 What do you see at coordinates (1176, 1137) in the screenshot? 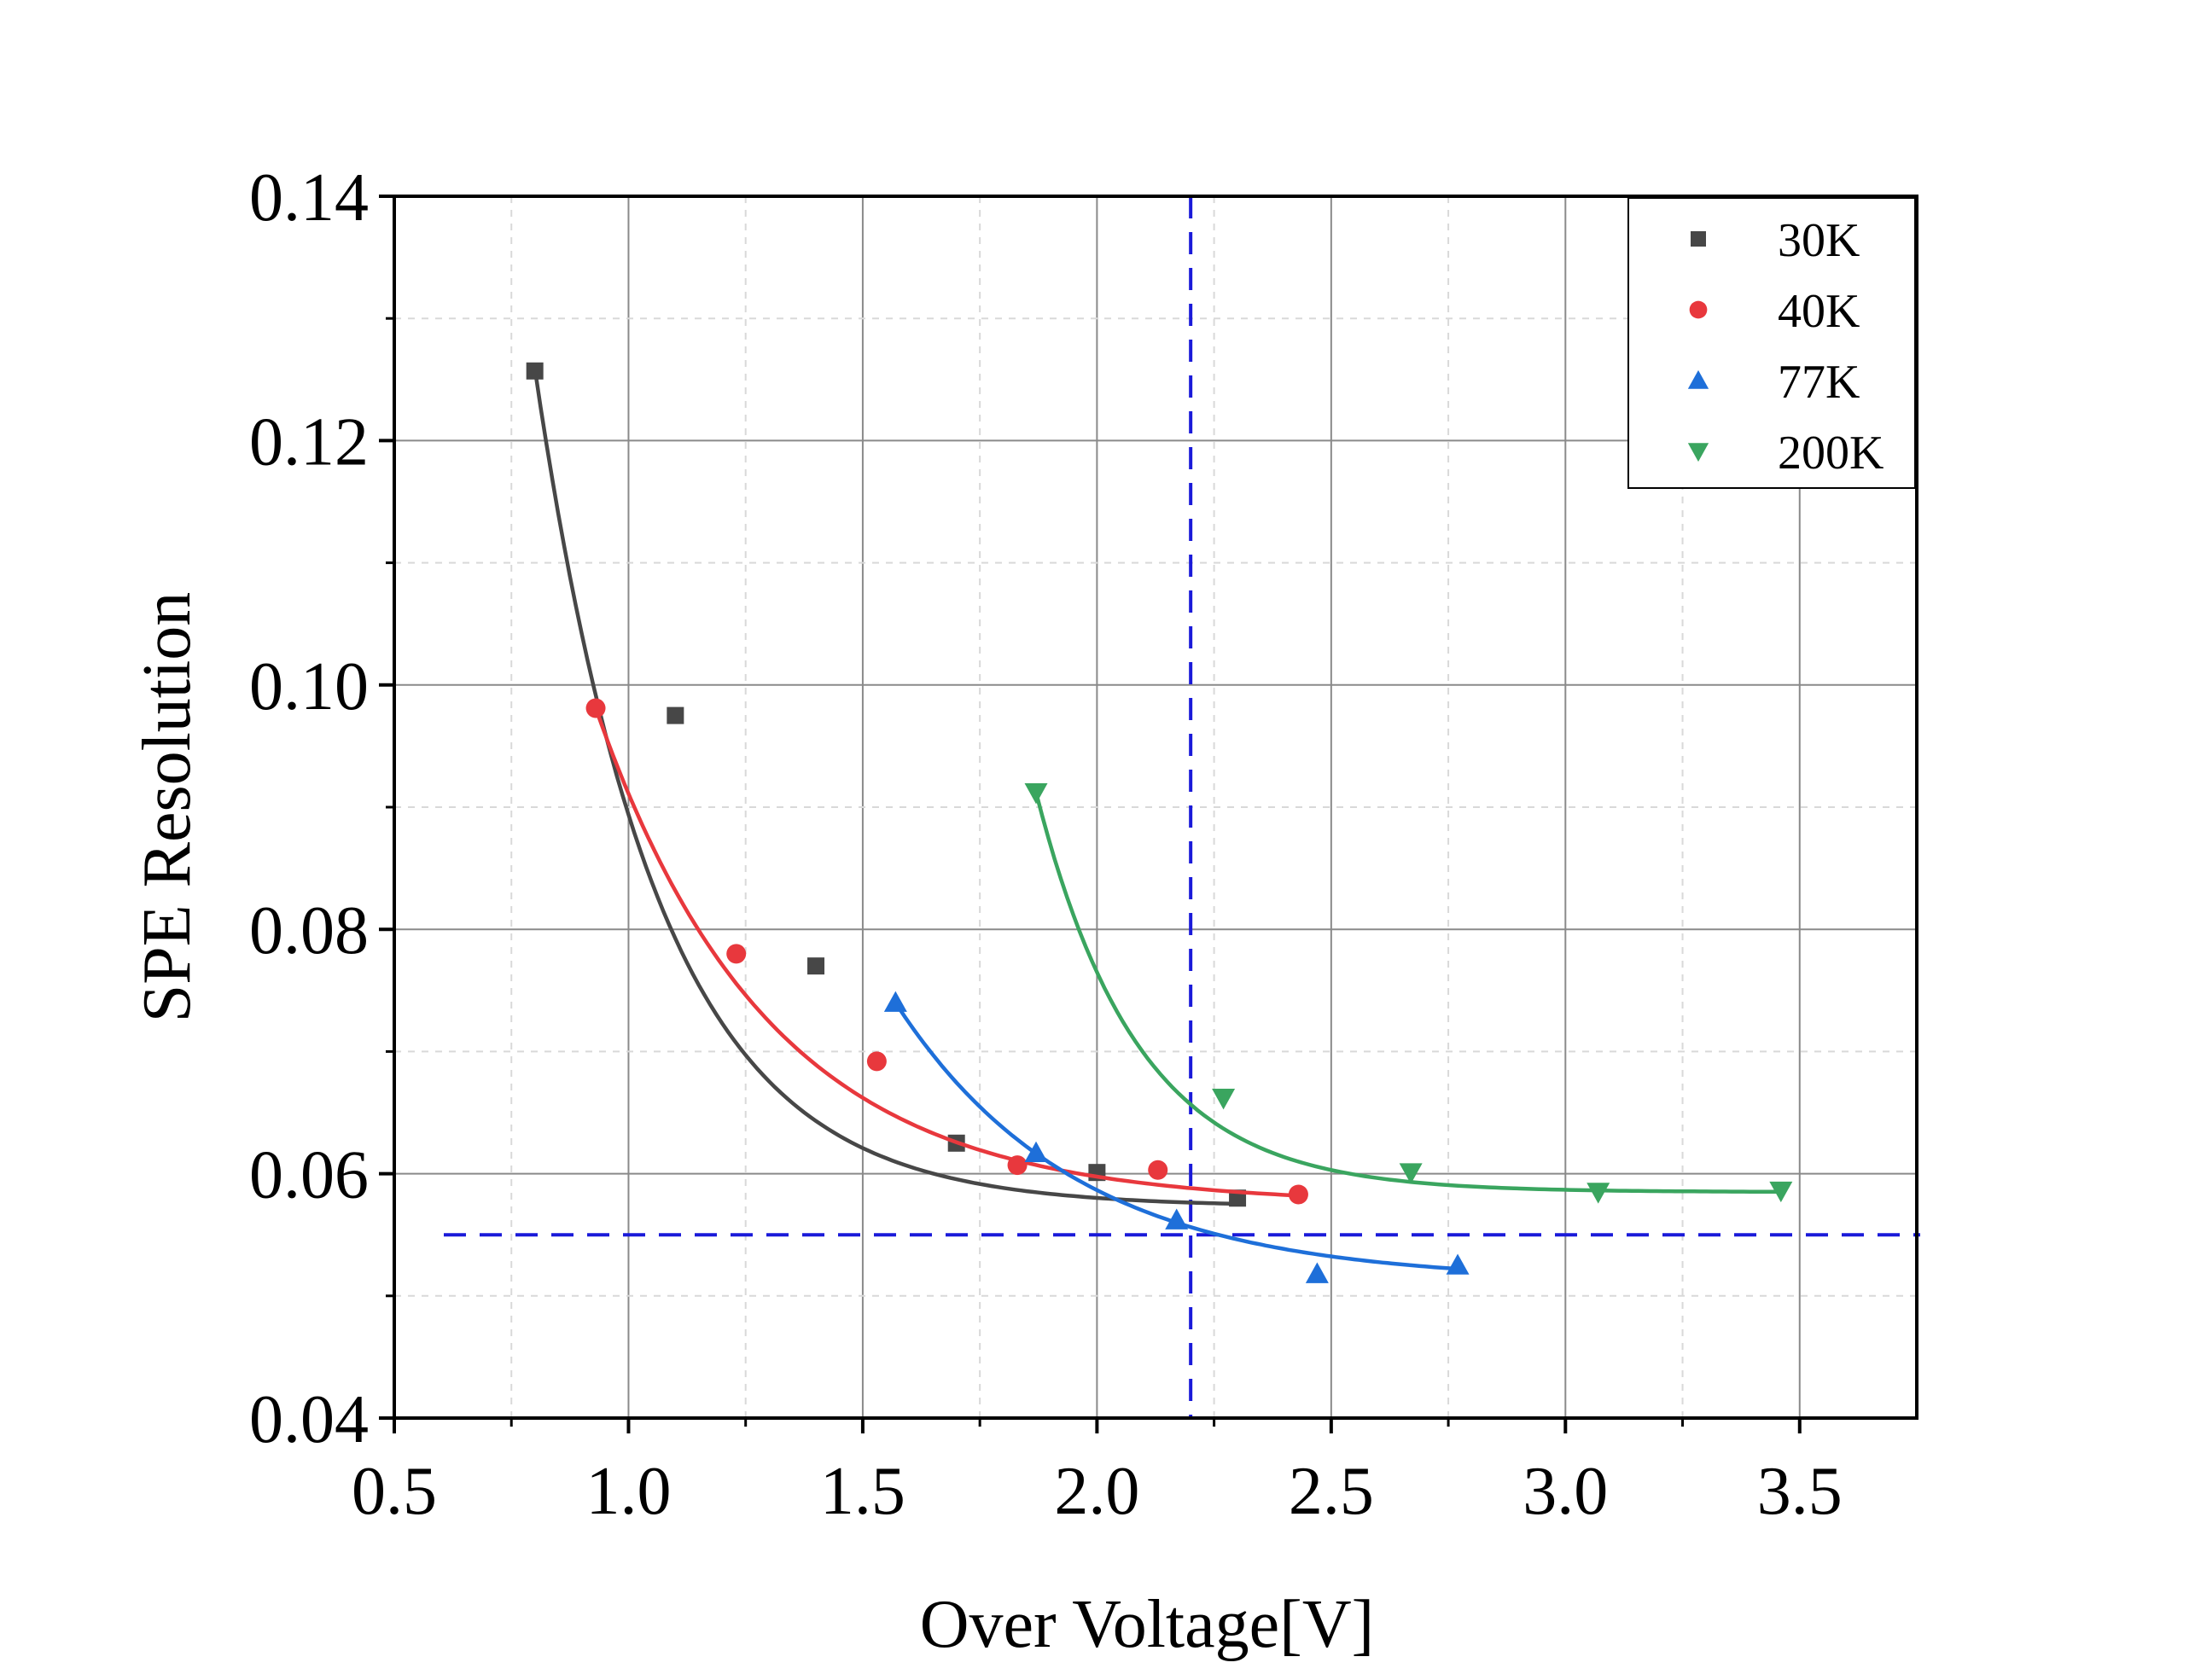
I see `series-77k` at bounding box center [1176, 1137].